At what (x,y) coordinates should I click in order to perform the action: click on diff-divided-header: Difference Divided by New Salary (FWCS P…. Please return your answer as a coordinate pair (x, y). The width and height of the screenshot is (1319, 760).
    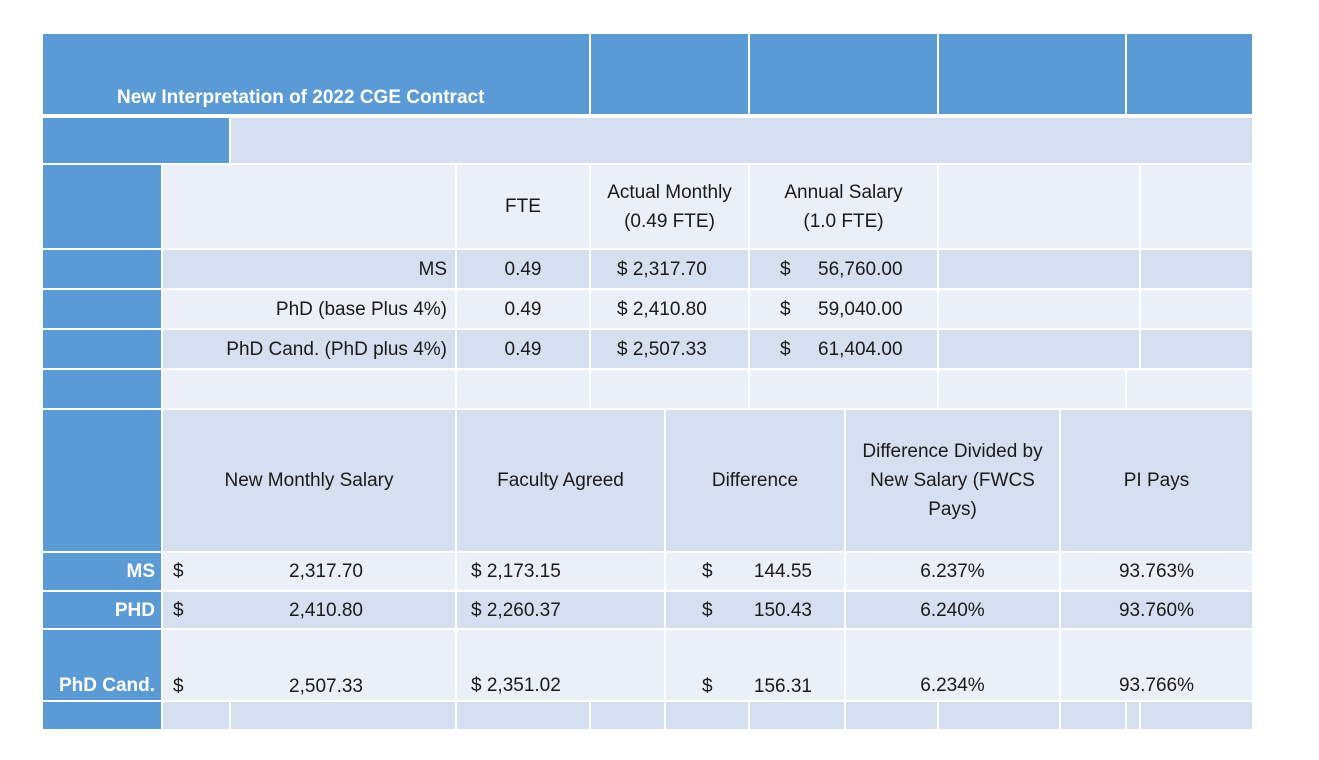
    Looking at the image, I should click on (952, 480).